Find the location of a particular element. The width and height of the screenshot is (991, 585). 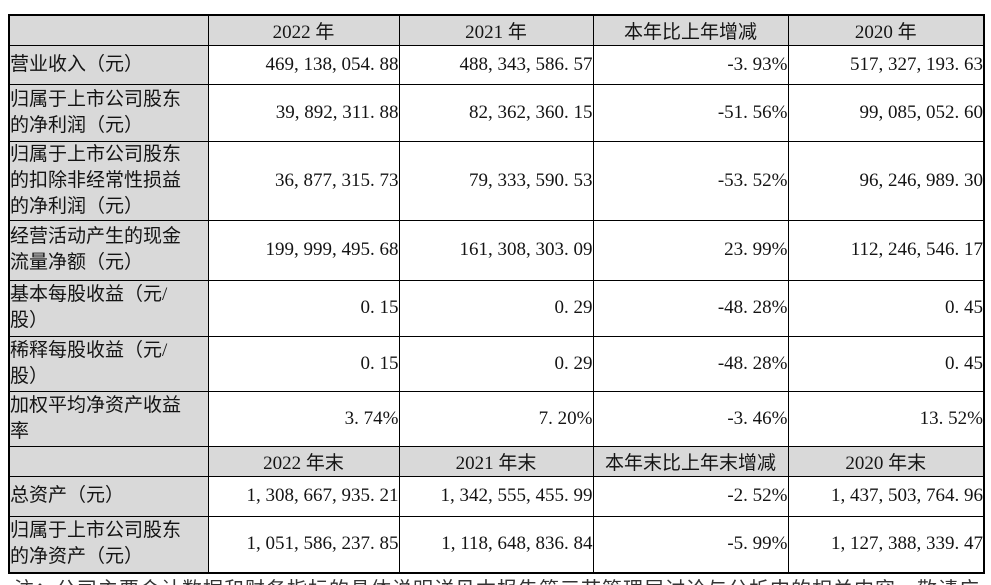

row-label: 归属于上市公司股东 的净资产（元） is located at coordinates (108, 544).